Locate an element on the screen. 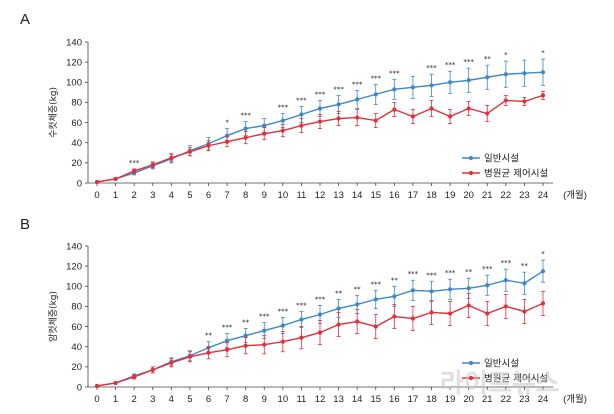 The image size is (614, 414). x-tick-label: 13 is located at coordinates (338, 399).